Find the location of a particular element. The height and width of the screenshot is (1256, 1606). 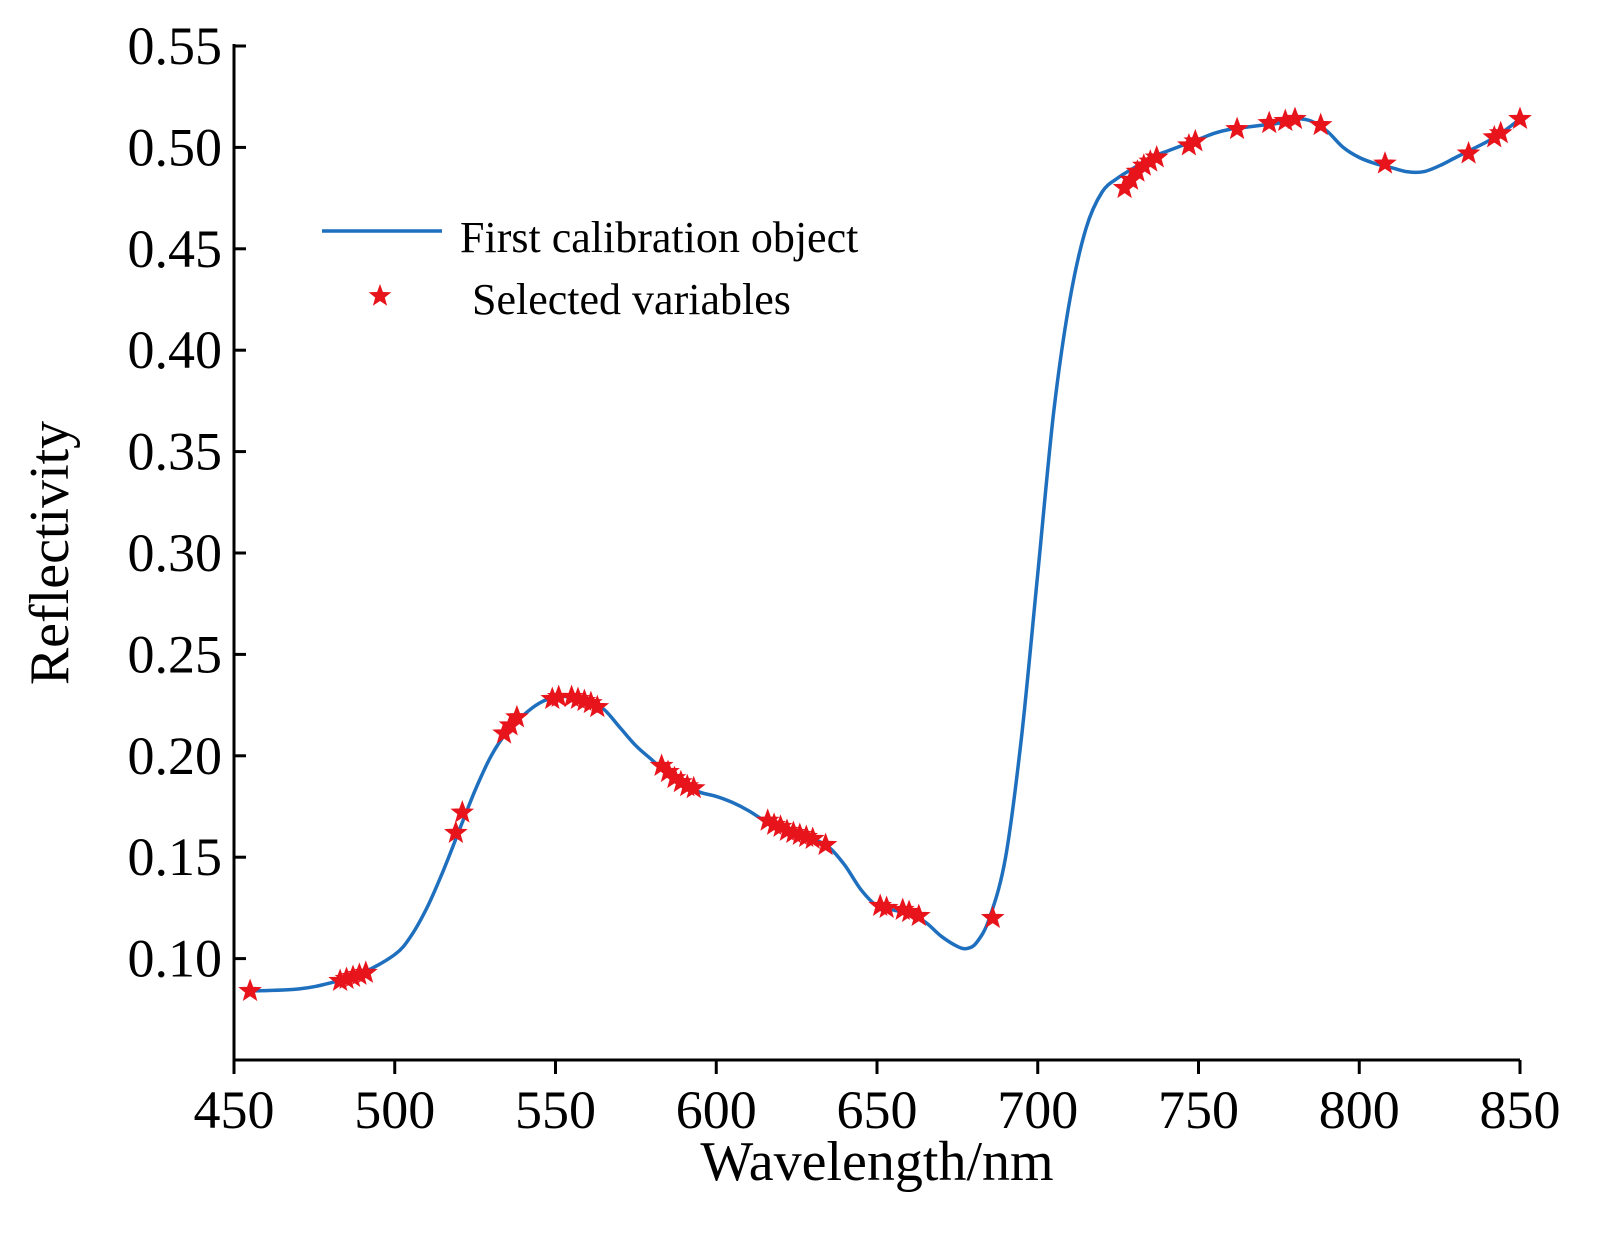

x-tick-label: 500 is located at coordinates (394, 1110).